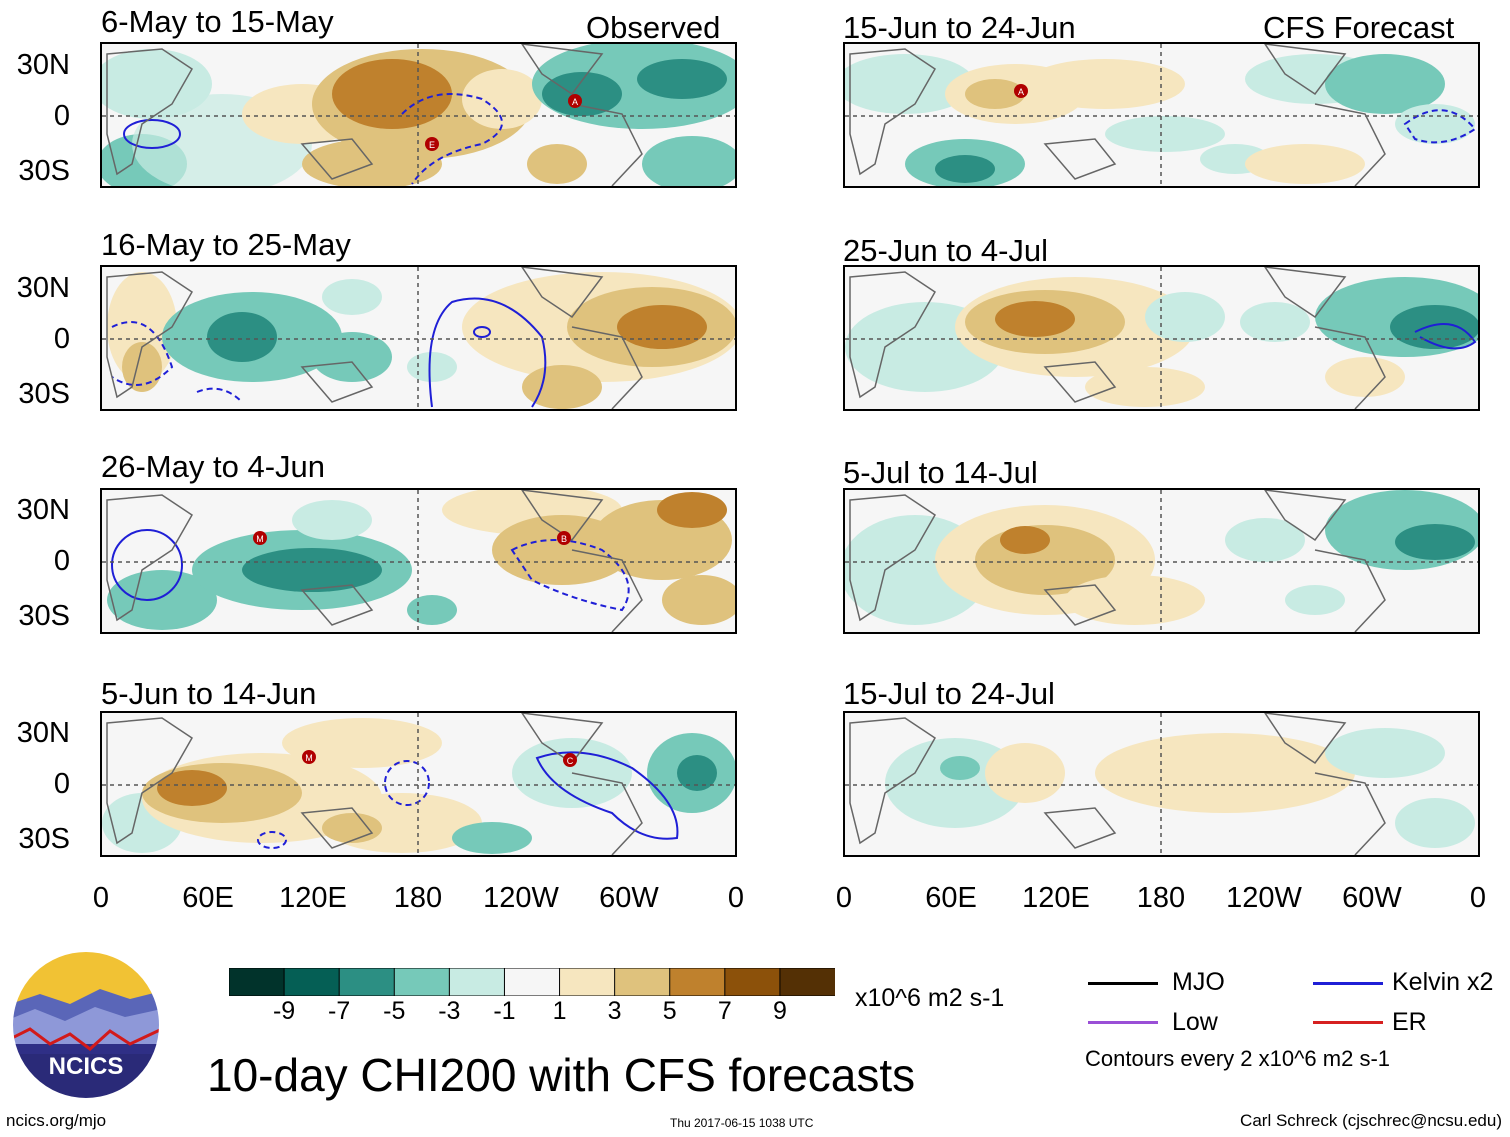 The height and width of the screenshot is (1137, 1510). I want to click on colorbar, so click(532, 984).